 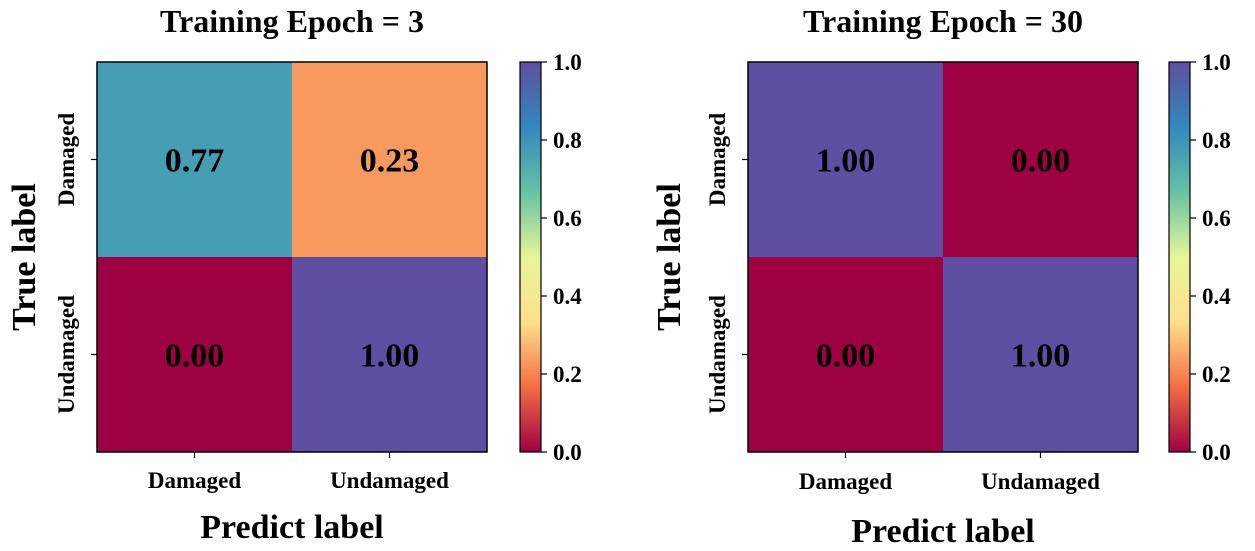 What do you see at coordinates (292, 21) in the screenshot?
I see `chart-title: Training Epoch = 3` at bounding box center [292, 21].